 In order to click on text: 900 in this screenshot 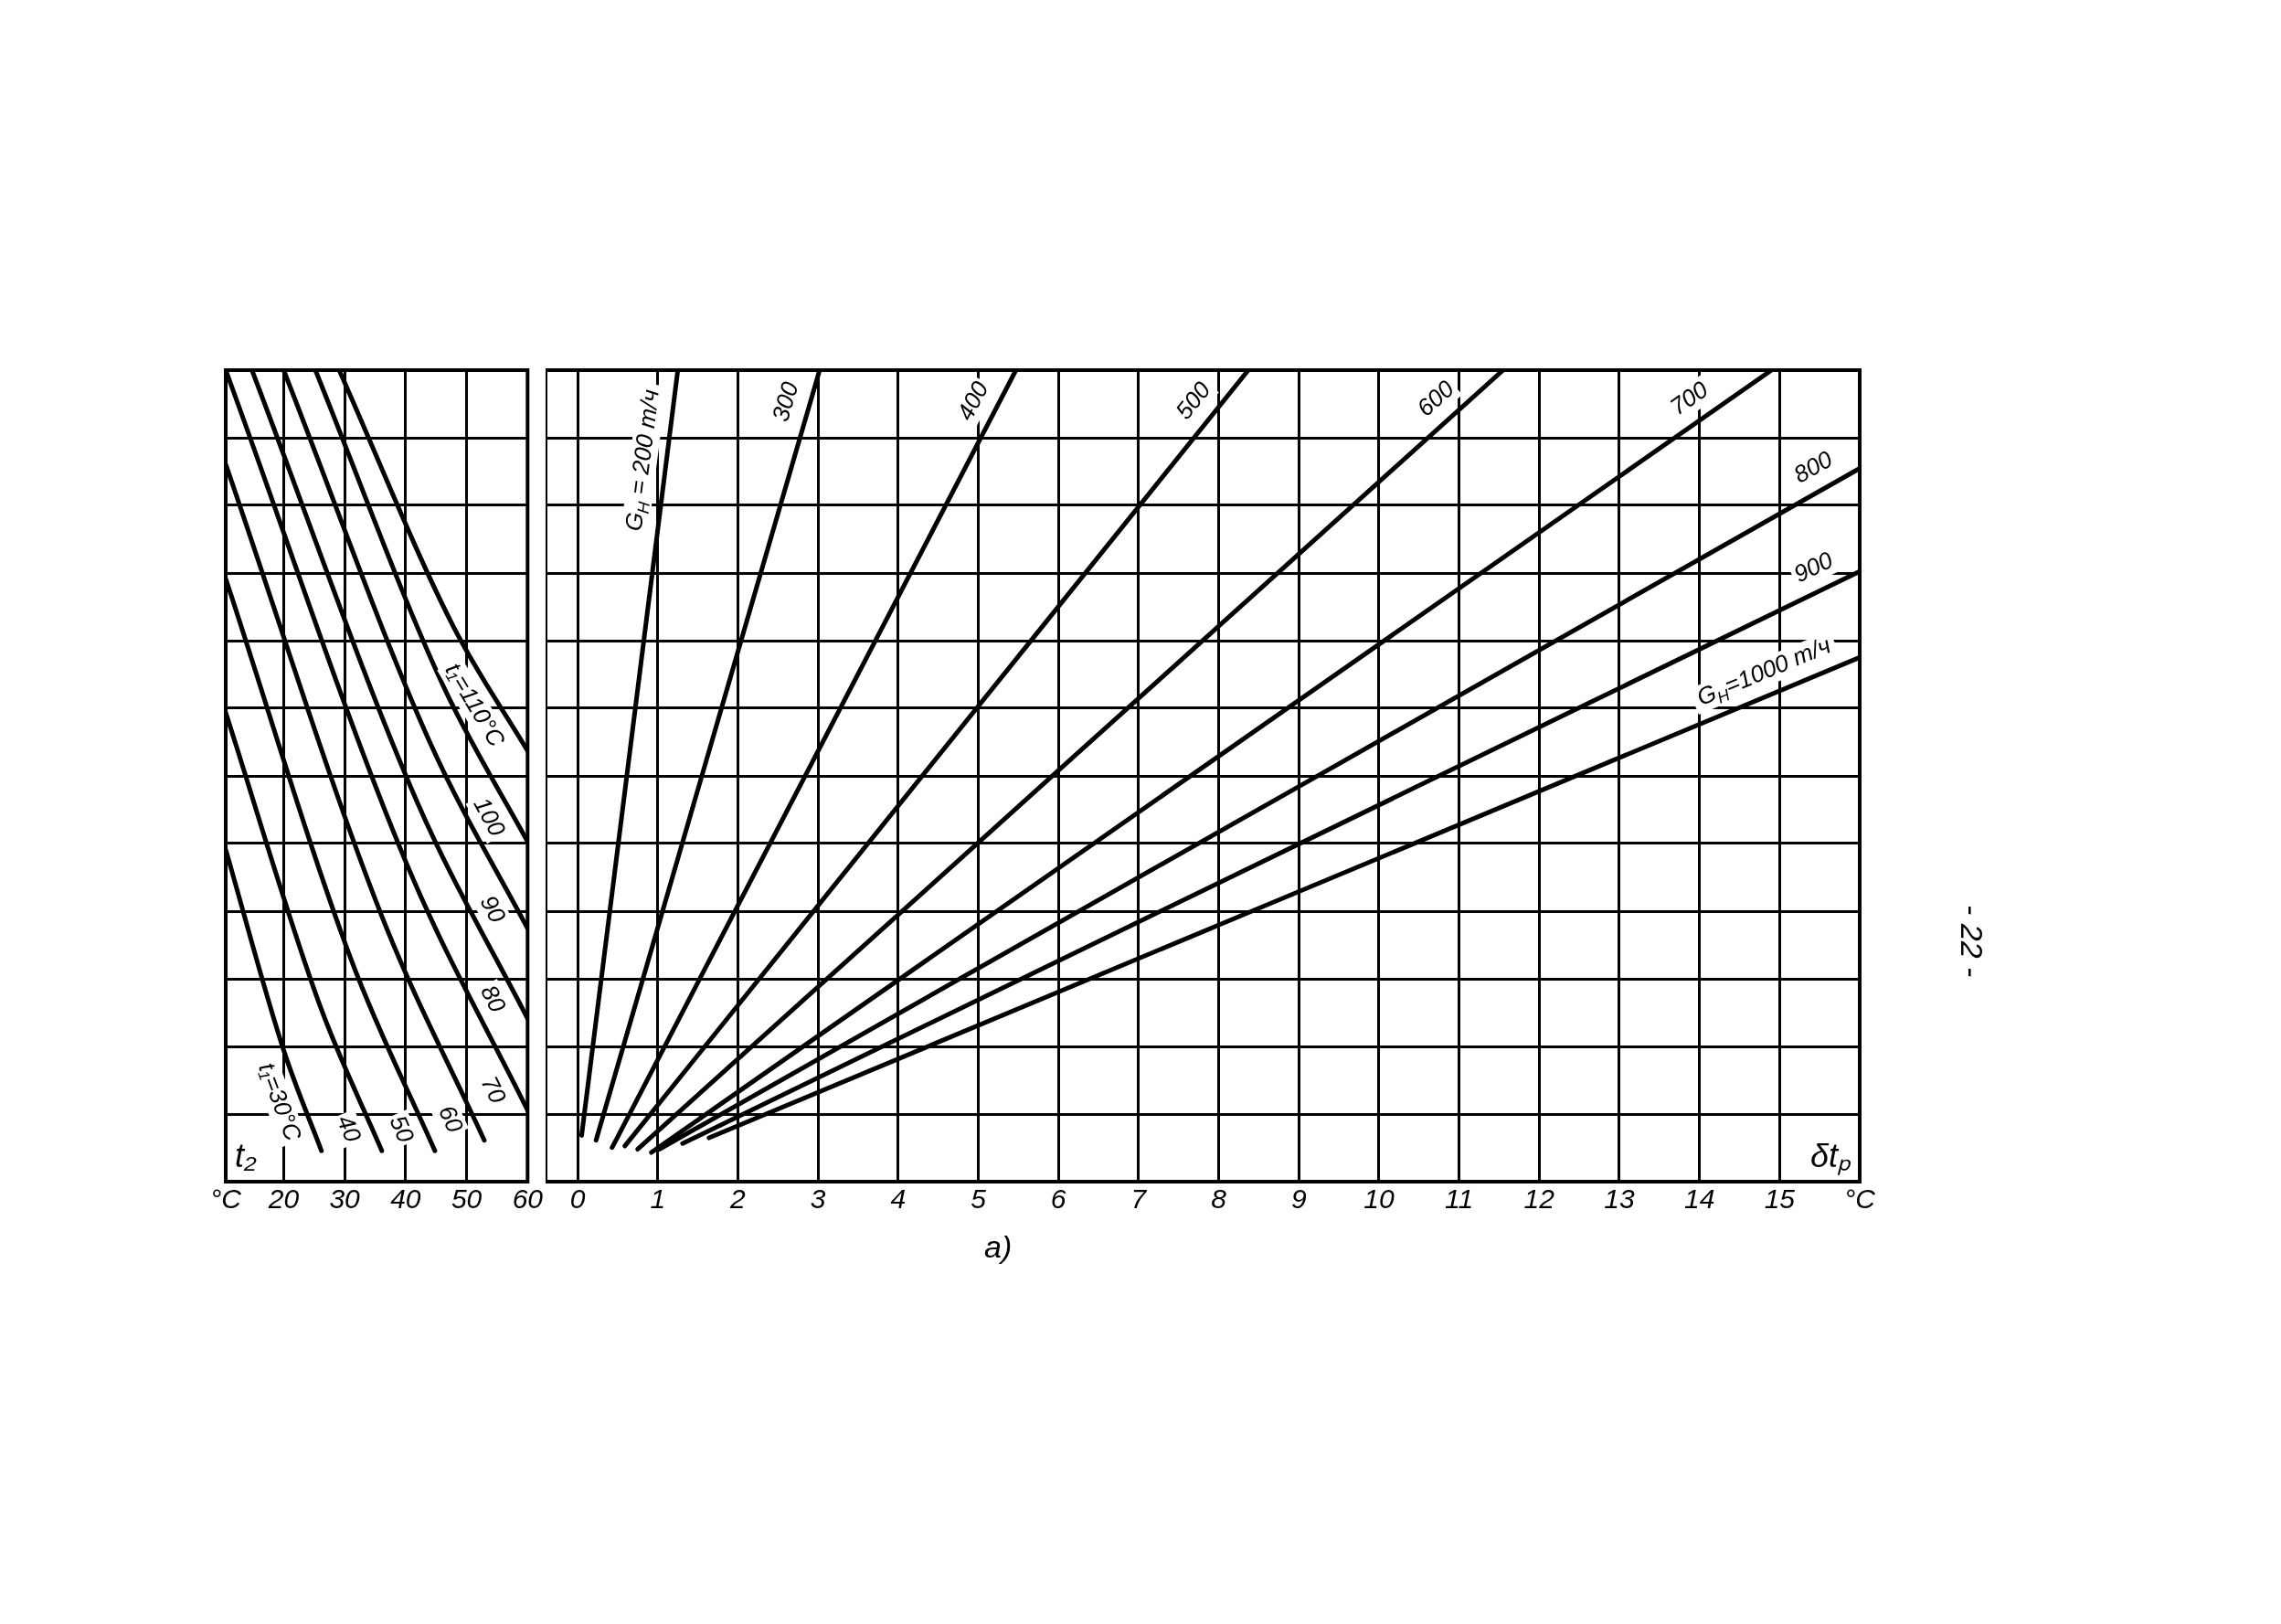, I will do `click(1813, 567)`.